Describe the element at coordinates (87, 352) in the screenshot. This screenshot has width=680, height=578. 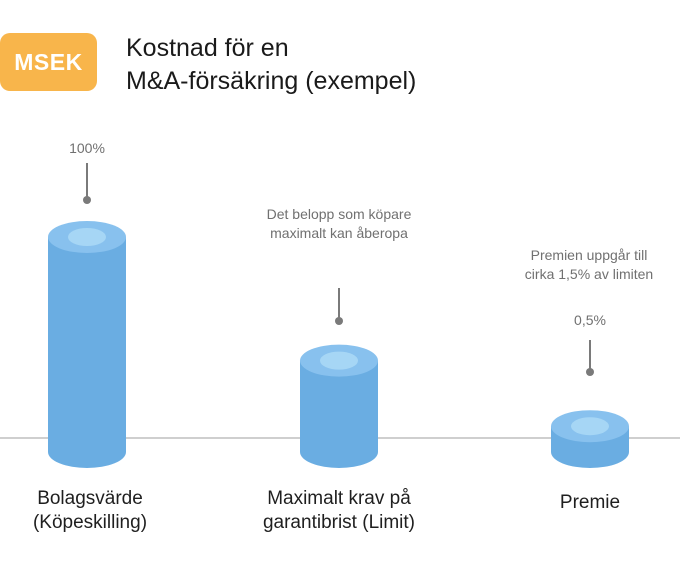
I see `bar-bolagsvarde` at that location.